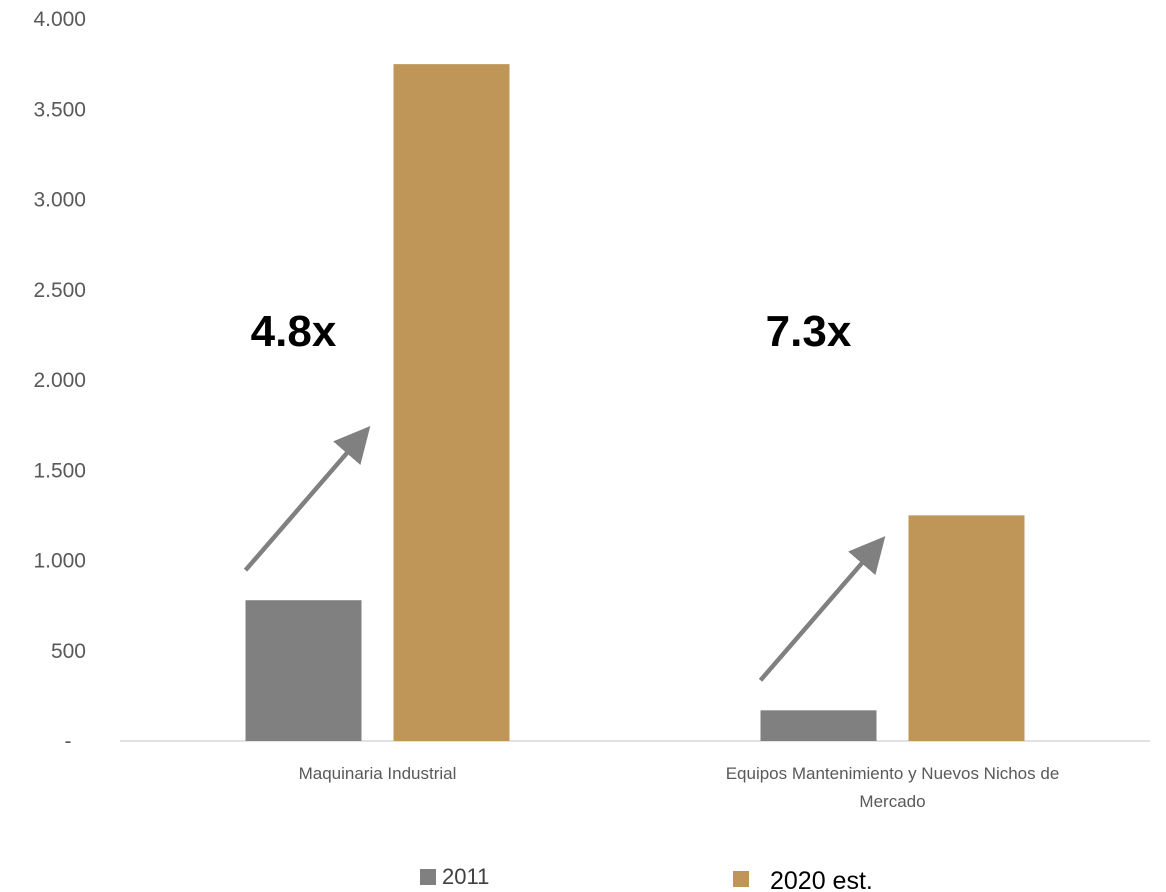 This screenshot has height=892, width=1166. I want to click on y-axis: - 500 1.000 1.500 2.000 2.500 3.000 3.500 4.000, so click(59, 380).